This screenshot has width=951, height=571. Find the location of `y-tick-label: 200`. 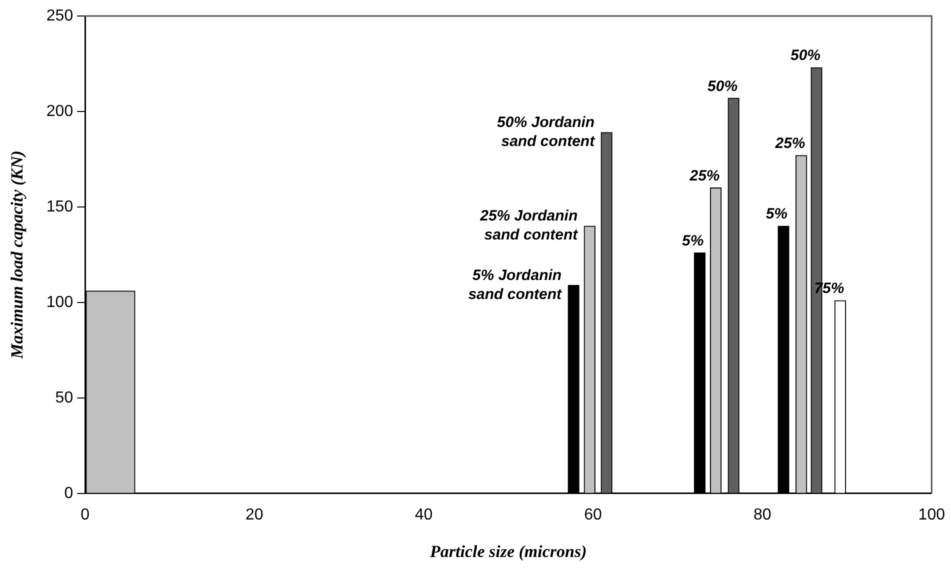

y-tick-label: 200 is located at coordinates (60, 111).